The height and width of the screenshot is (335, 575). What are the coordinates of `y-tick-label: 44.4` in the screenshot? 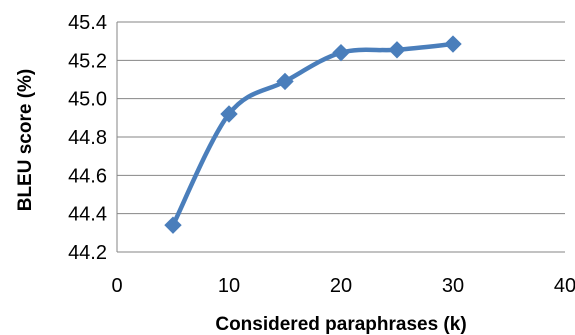 It's located at (87, 215).